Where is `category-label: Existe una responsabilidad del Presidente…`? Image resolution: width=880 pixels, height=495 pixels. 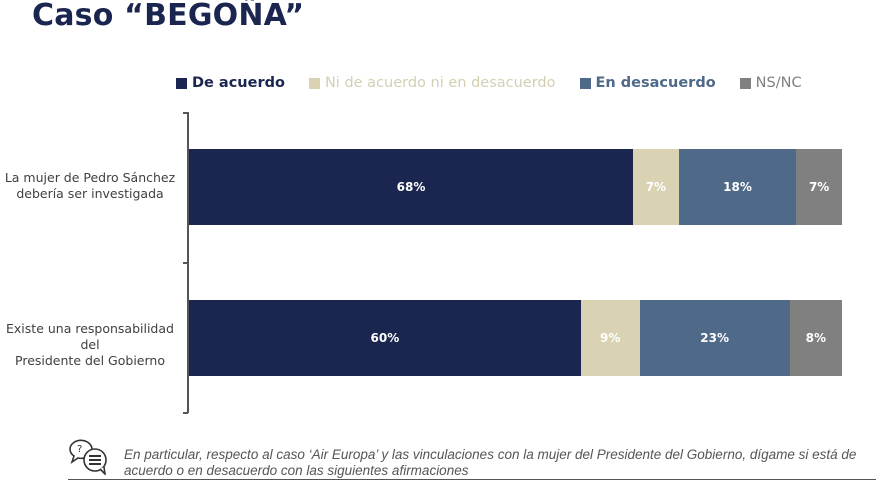
category-label: Existe una responsabilidad del Presidente… is located at coordinates (90, 345).